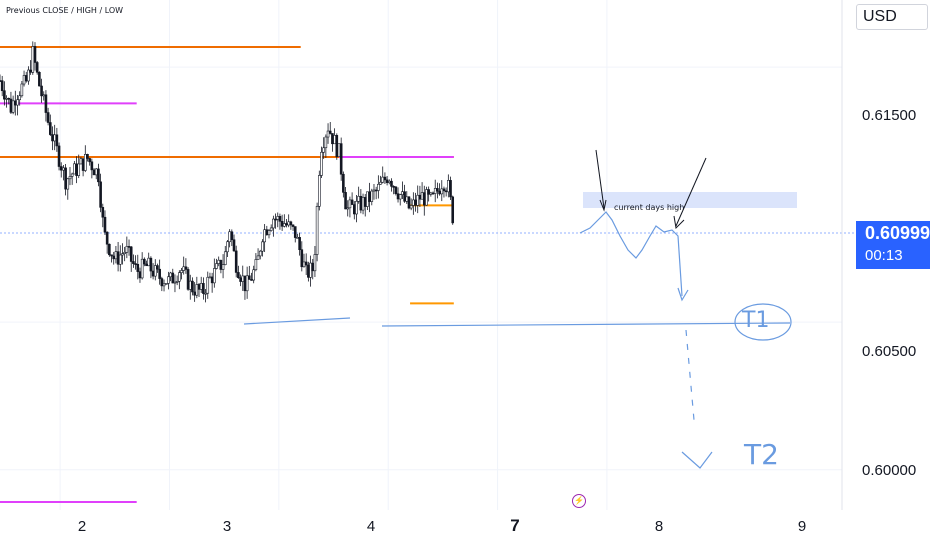  Describe the element at coordinates (889, 470) in the screenshot. I see `price-label: 0.60000` at that location.